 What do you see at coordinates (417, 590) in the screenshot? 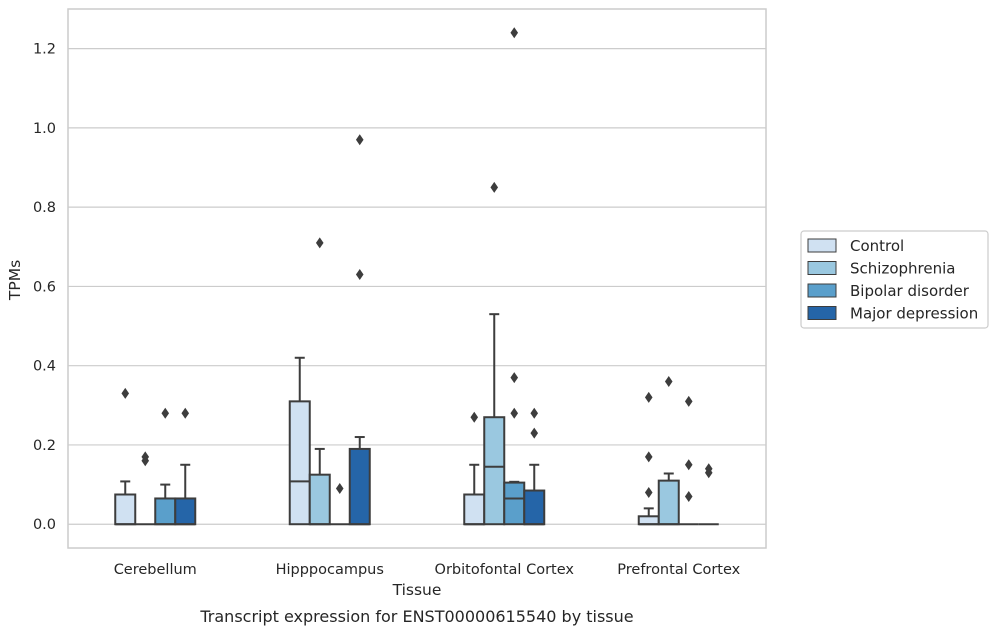
I see `x-axis-title: Tissue` at bounding box center [417, 590].